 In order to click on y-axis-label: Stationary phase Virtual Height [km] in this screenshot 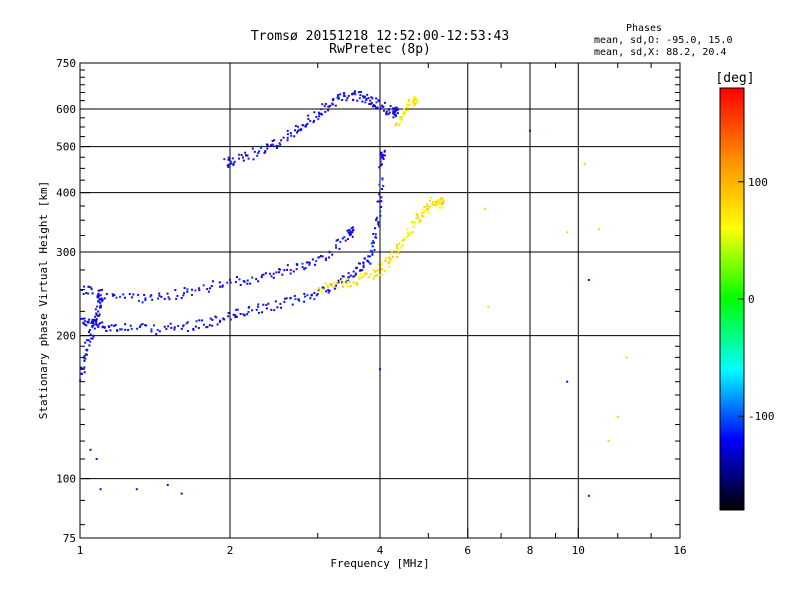, I will do `click(43, 300)`.